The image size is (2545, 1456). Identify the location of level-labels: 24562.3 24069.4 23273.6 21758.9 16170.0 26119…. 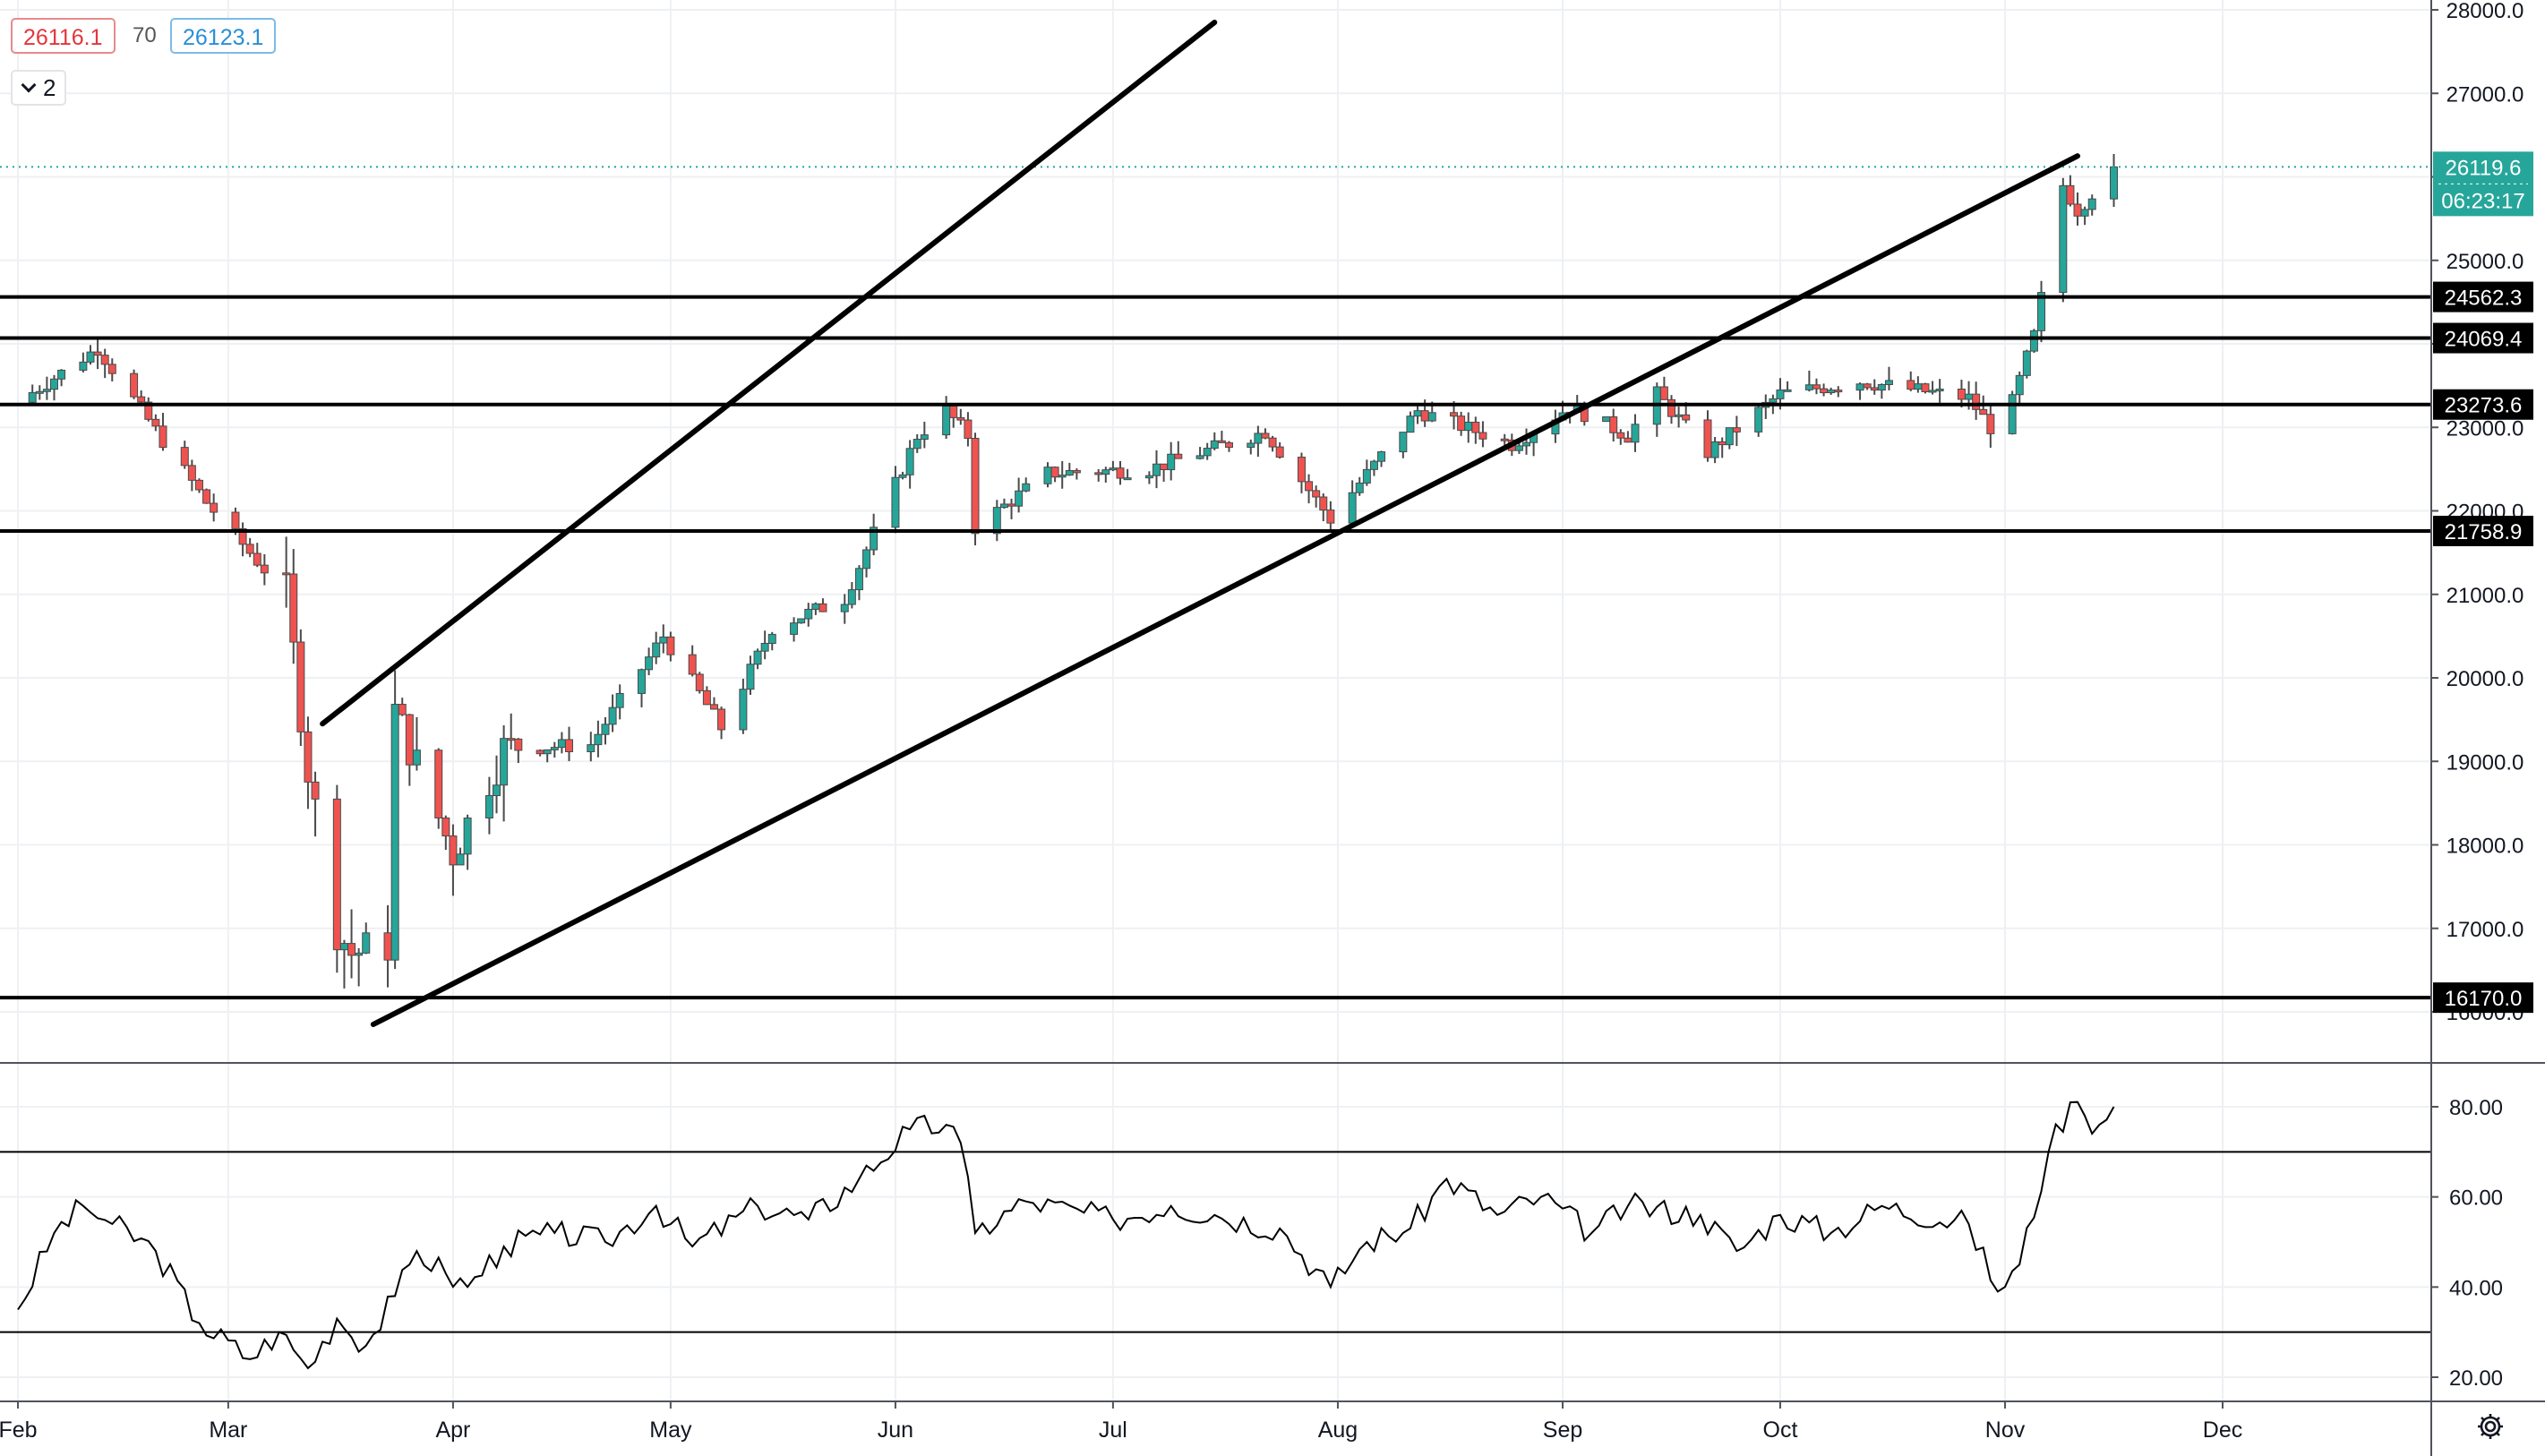
(2483, 582).